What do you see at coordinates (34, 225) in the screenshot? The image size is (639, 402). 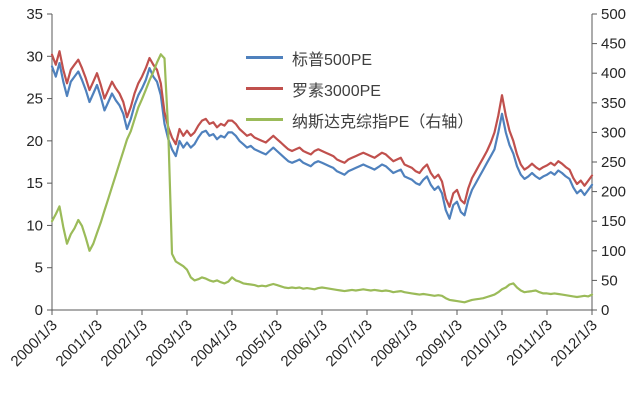 I see `left-axis-tick-label: 10` at bounding box center [34, 225].